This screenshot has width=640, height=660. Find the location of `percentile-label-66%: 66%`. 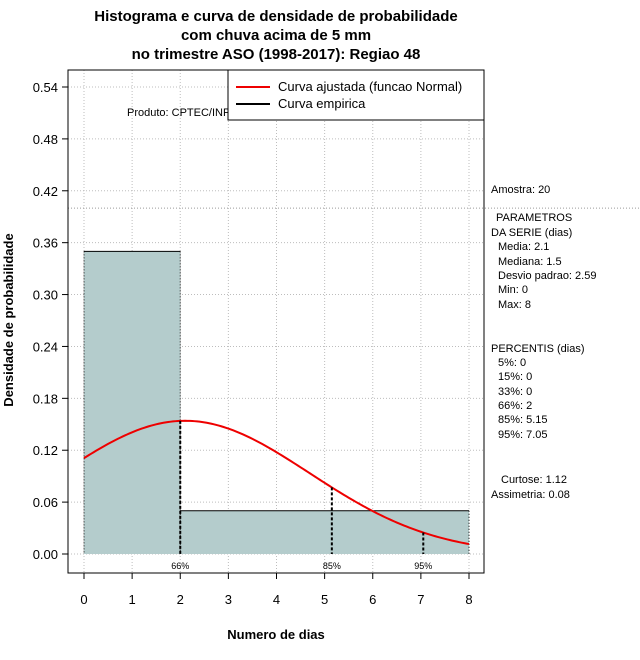

percentile-label-66%: 66% is located at coordinates (180, 566).